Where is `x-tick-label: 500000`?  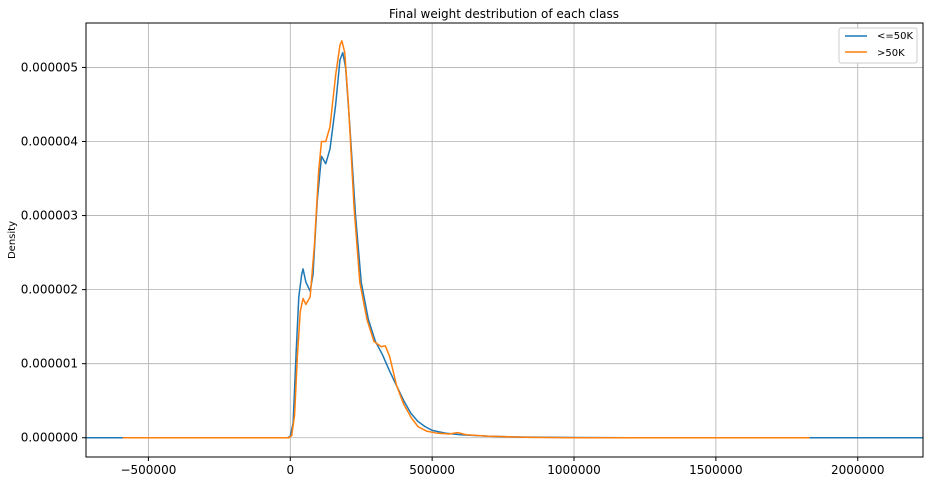
x-tick-label: 500000 is located at coordinates (432, 470).